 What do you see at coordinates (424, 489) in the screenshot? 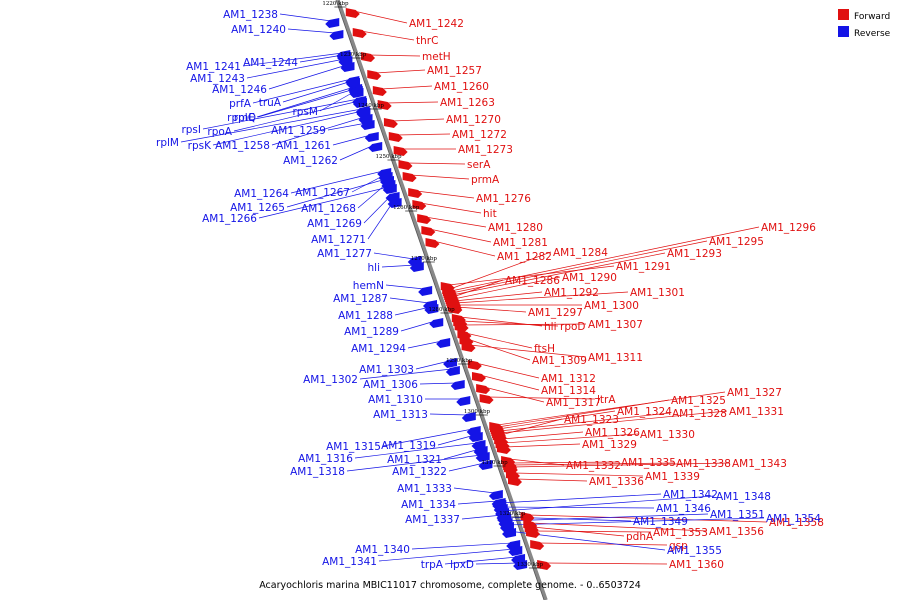
I see `reverse-gene-label: AM1_1333` at bounding box center [424, 489].